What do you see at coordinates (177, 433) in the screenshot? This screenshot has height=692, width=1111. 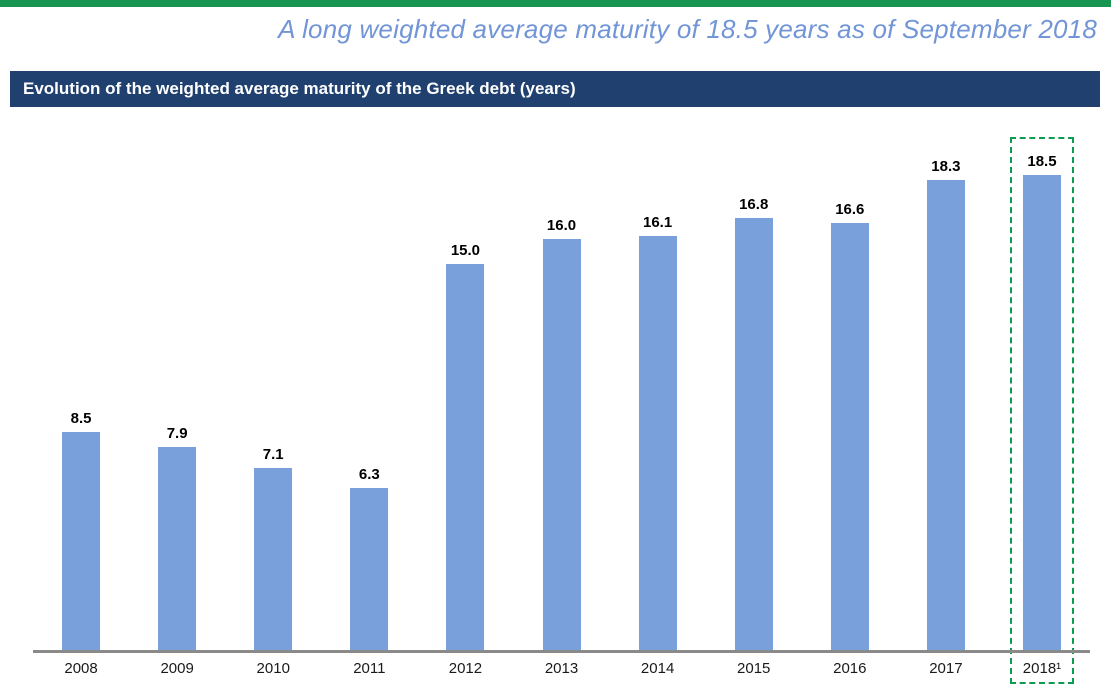 I see `bar-value-label: 7.9` at bounding box center [177, 433].